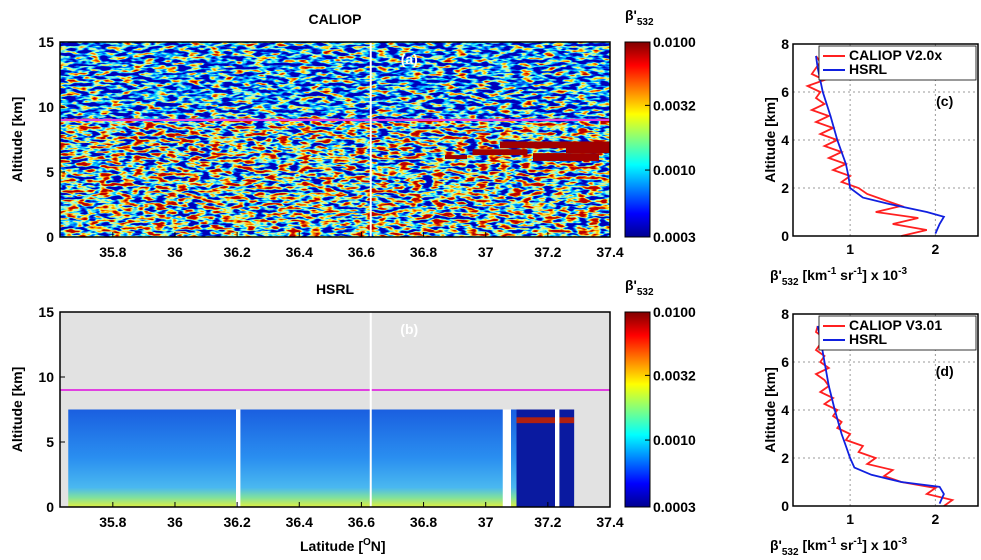 Image resolution: width=981 pixels, height=560 pixels. I want to click on y-tick-label: 8, so click(785, 314).